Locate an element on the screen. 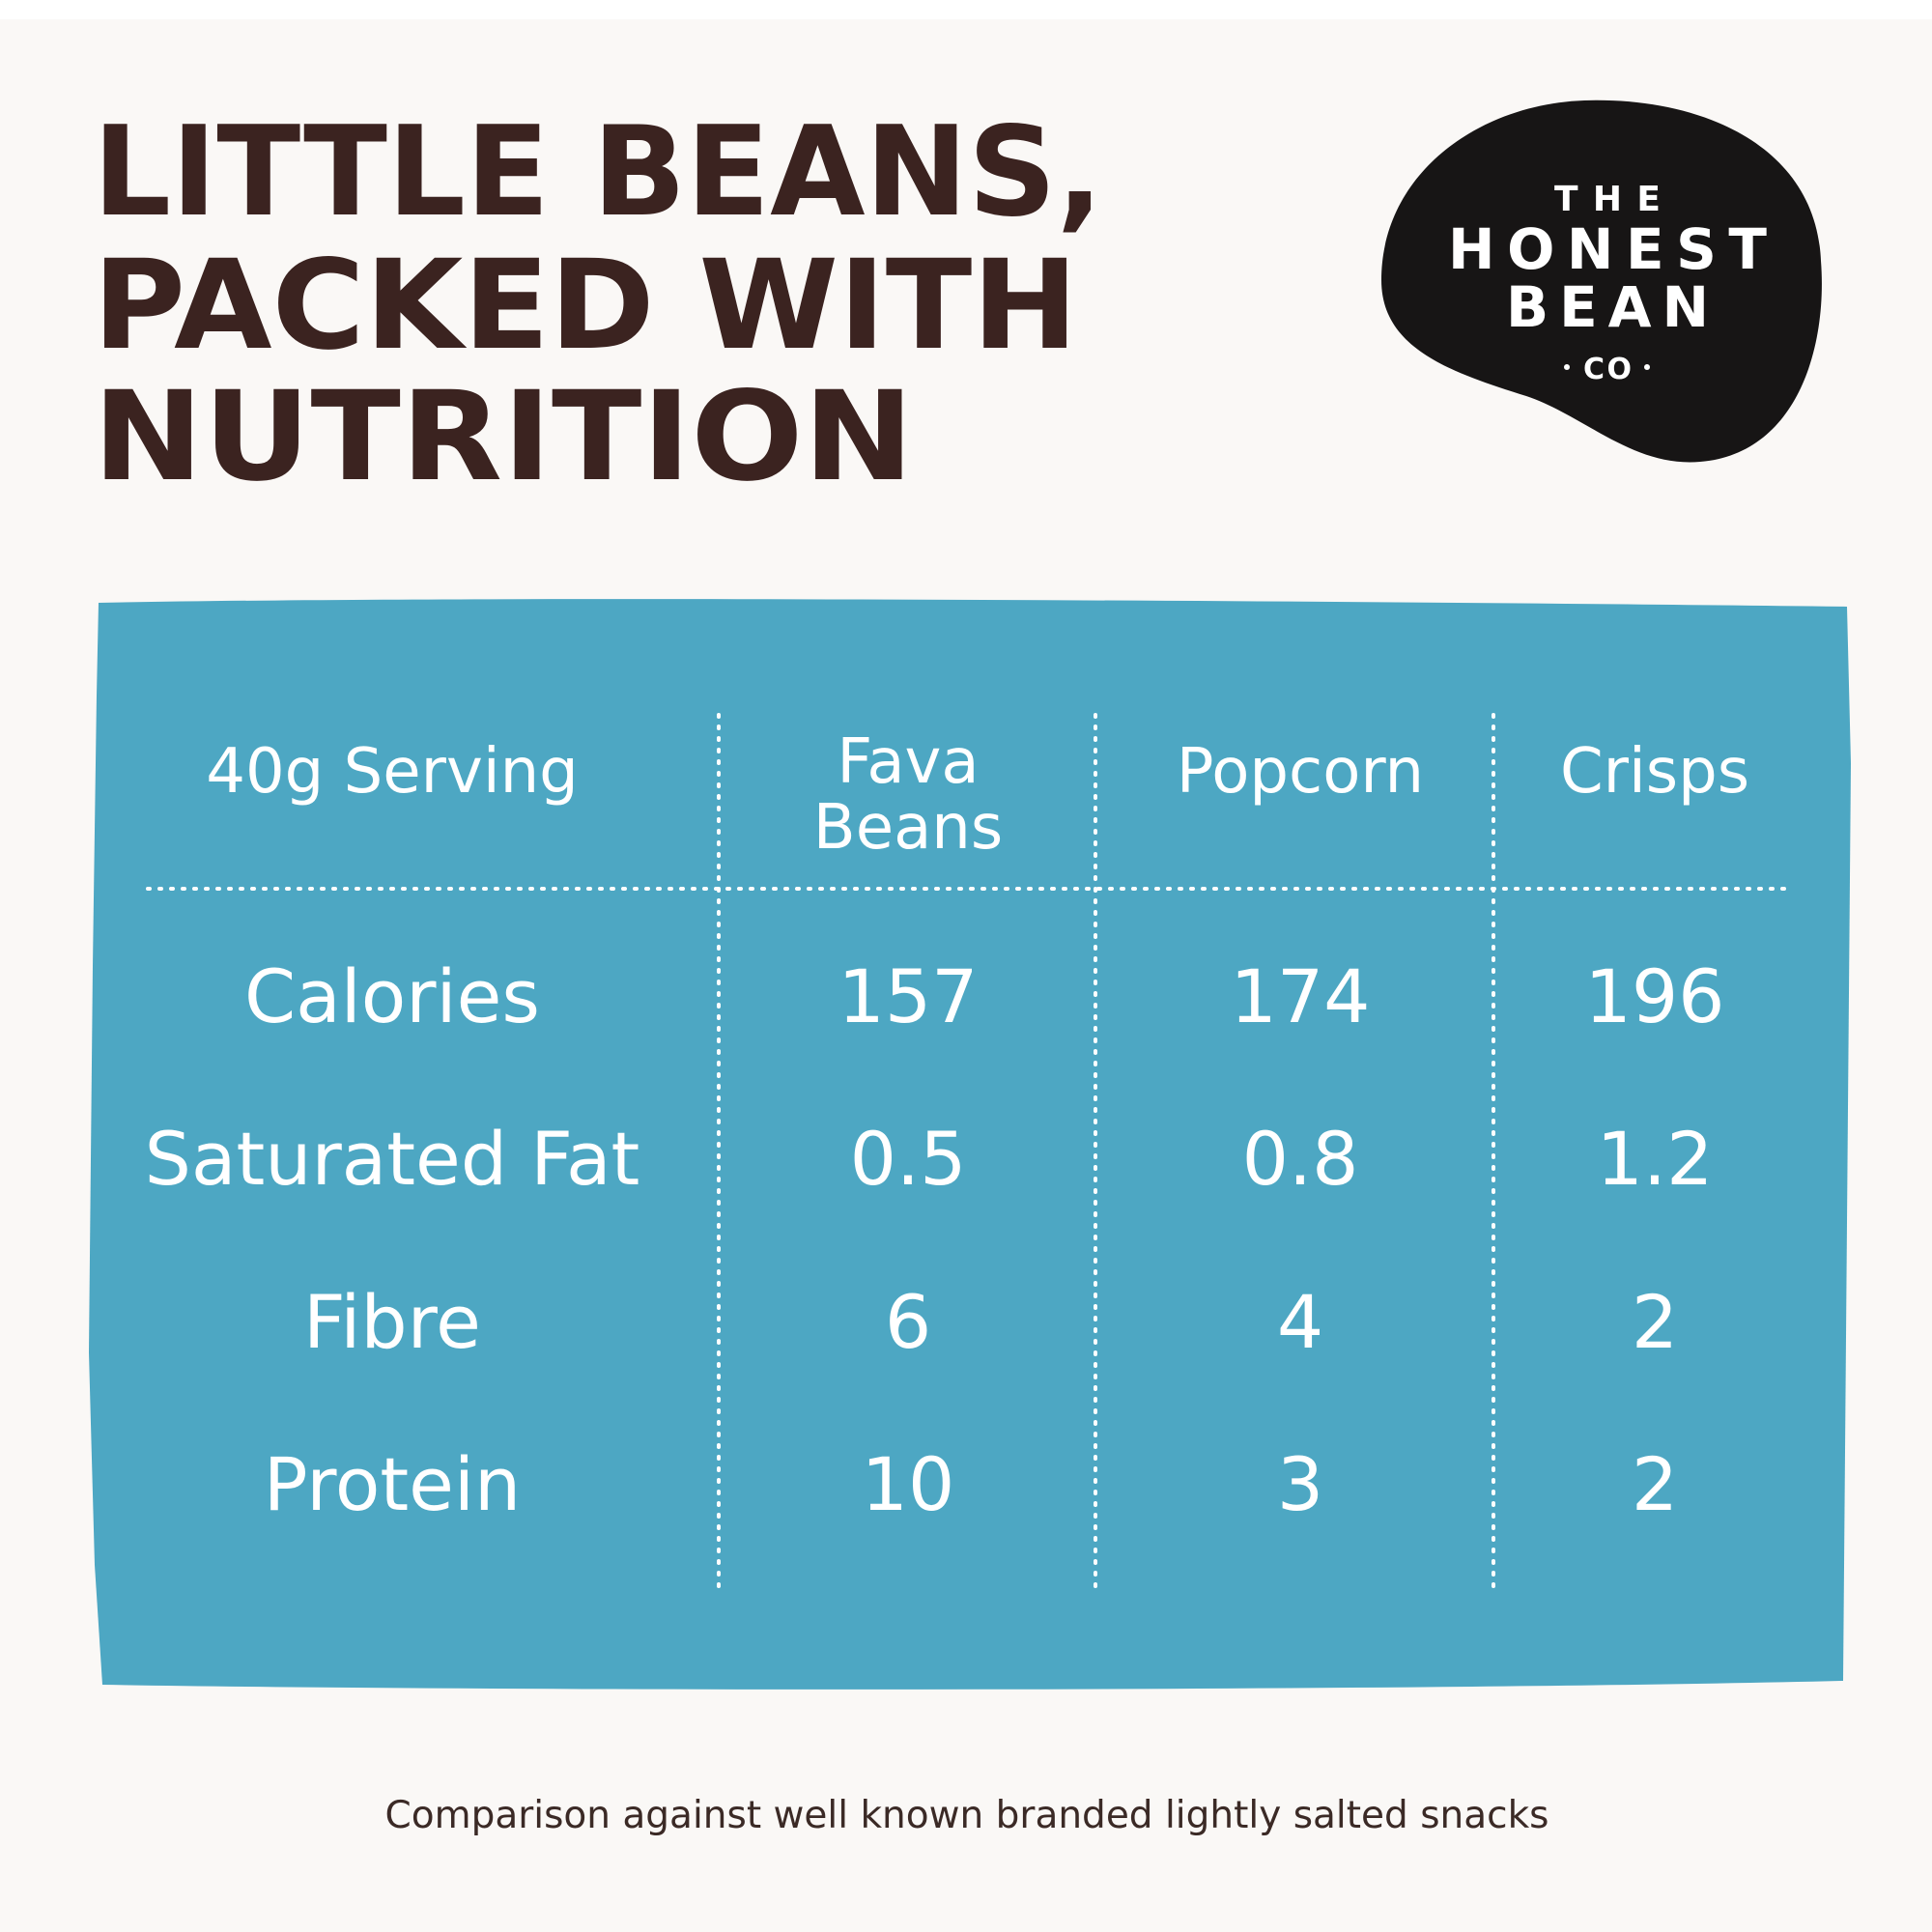 The width and height of the screenshot is (1932, 1932). row-label: Fibre is located at coordinates (392, 1322).